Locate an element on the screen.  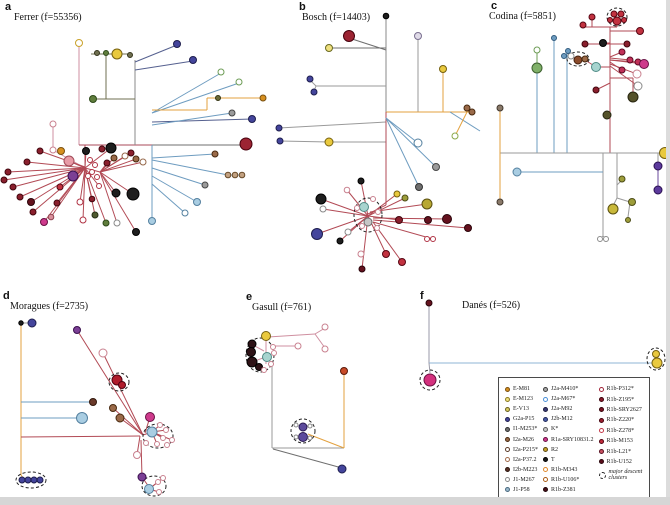
legend-item: E-V13 is located at coordinates (521, 409).